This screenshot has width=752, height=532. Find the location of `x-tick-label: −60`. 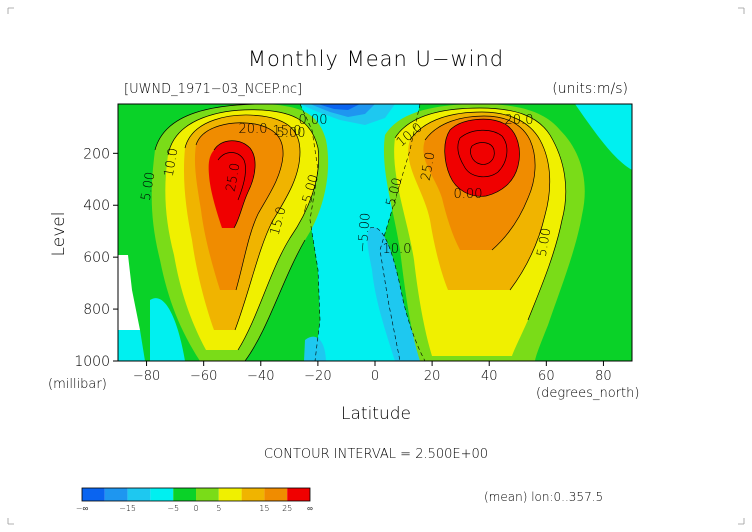

x-tick-label: −60 is located at coordinates (203, 376).